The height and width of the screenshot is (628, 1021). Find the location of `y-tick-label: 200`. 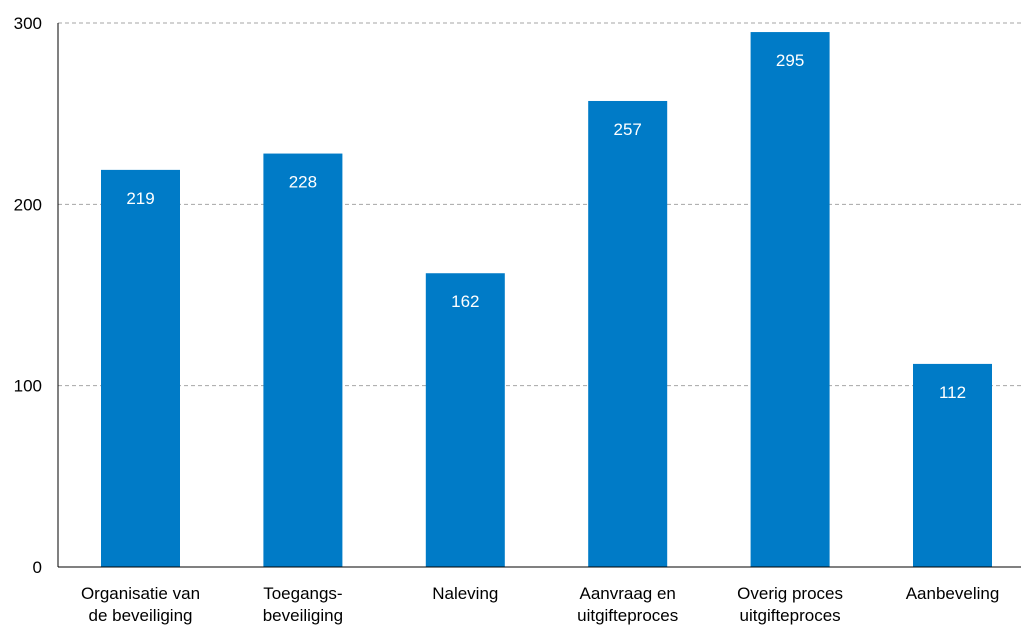

y-tick-label: 200 is located at coordinates (28, 204).